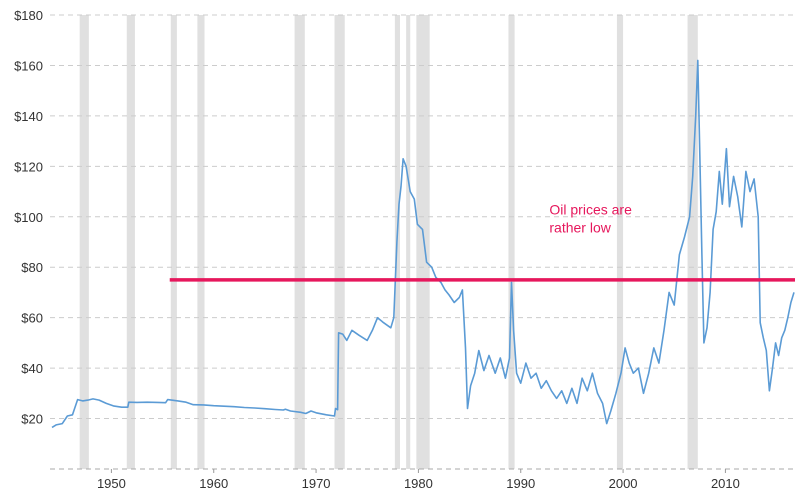 The width and height of the screenshot is (800, 493). I want to click on y-tick-label: $80, so click(32, 267).